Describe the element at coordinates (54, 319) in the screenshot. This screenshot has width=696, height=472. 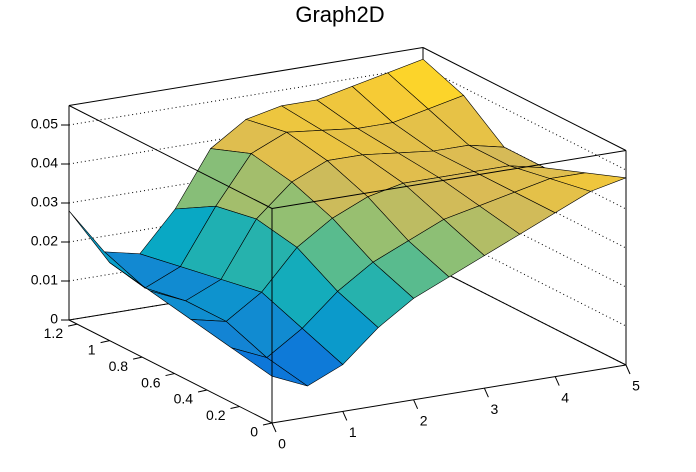
I see `z-tick-label: 0` at that location.